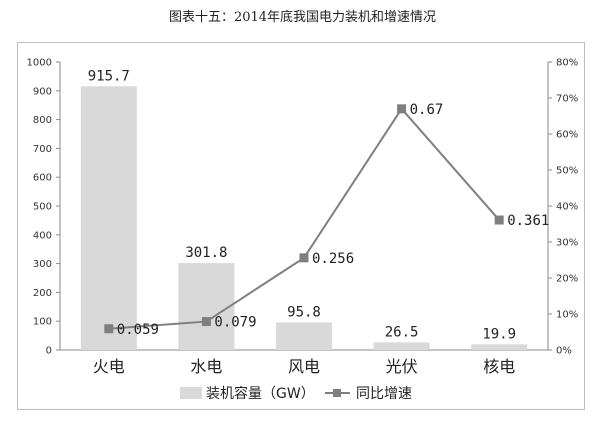 This screenshot has width=605, height=423. I want to click on legend-bar-swatch, so click(191, 393).